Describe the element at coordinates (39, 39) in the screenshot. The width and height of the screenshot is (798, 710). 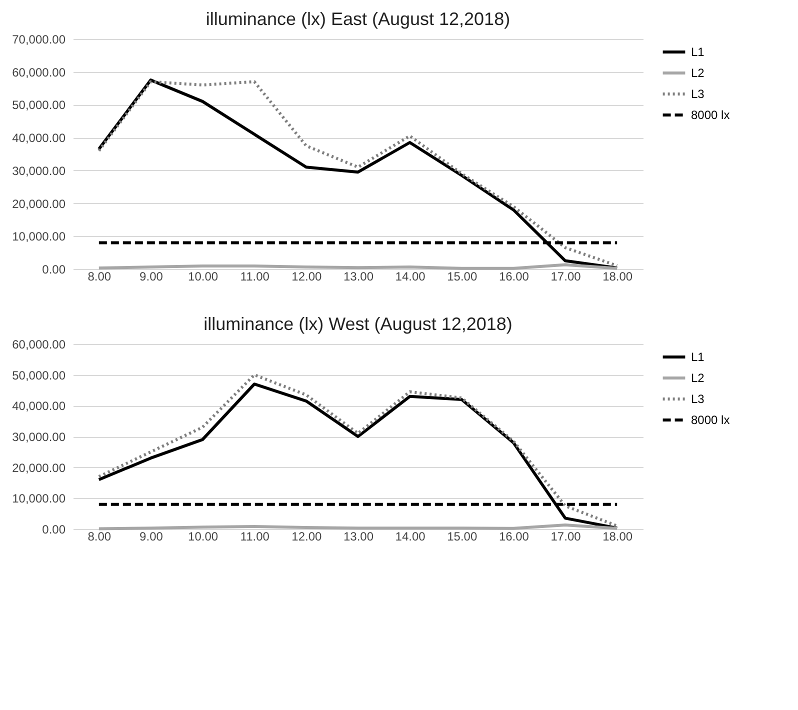
I see `y-tick-label: 70,000.00` at that location.